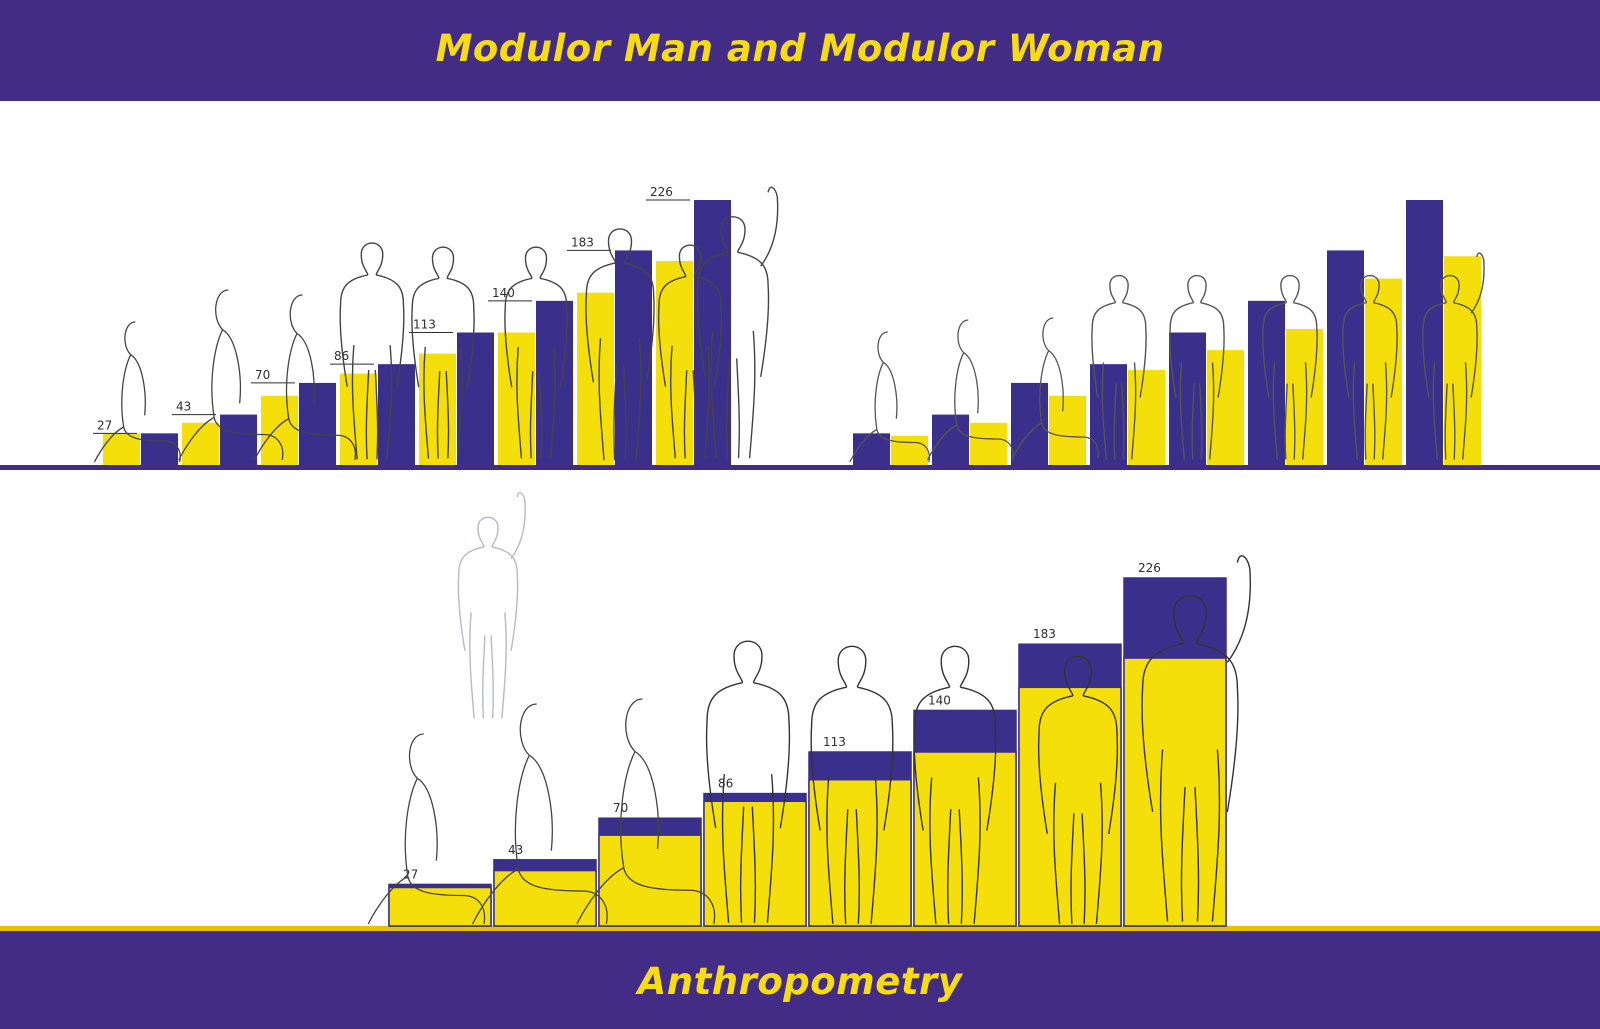 Image resolution: width=1600 pixels, height=1029 pixels. Describe the element at coordinates (262, 375) in the screenshot. I see `man-chart-value-label: 70` at that location.